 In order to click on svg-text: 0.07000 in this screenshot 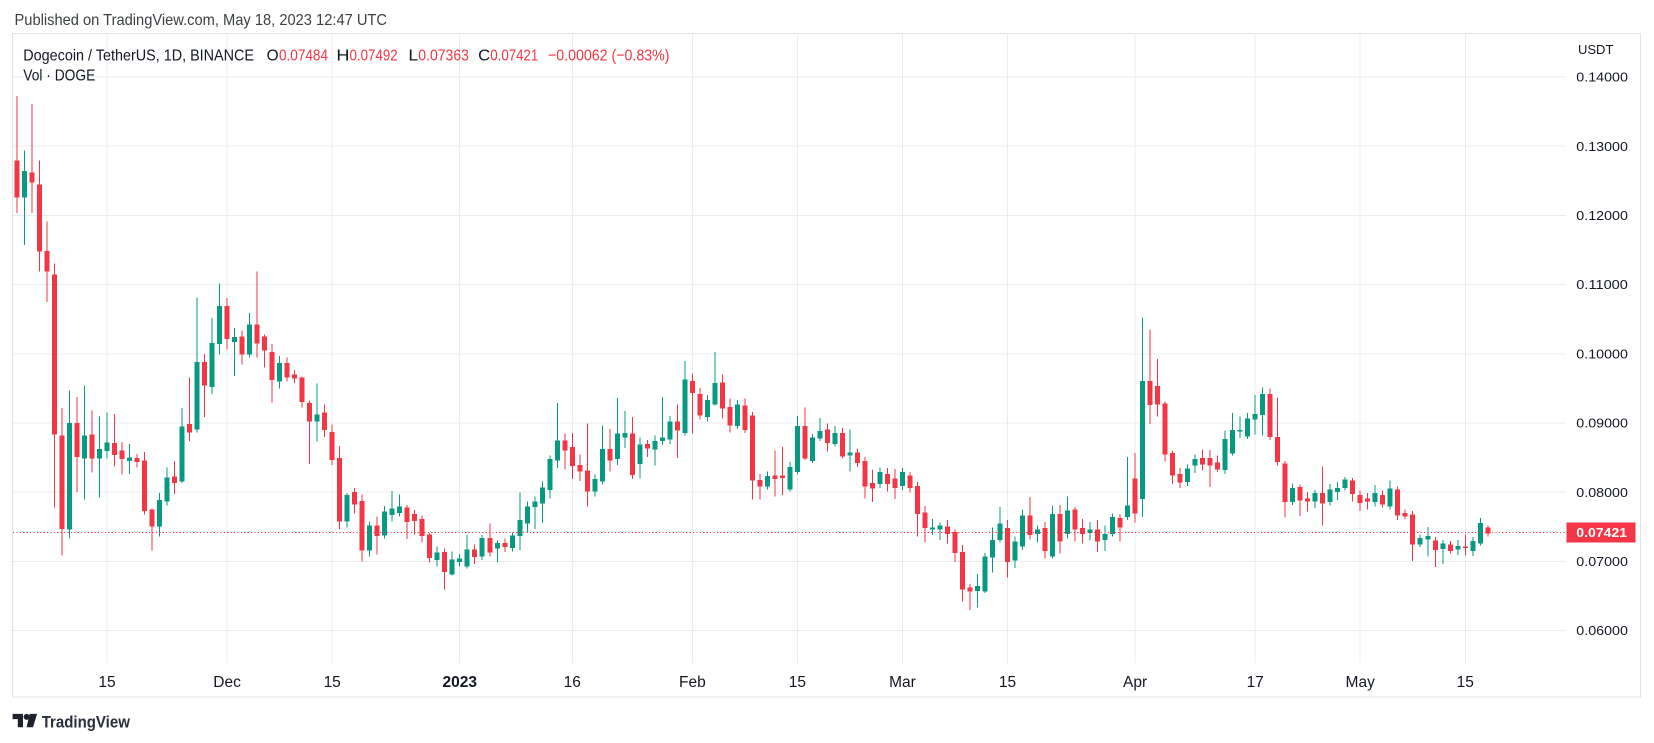, I will do `click(1602, 561)`.